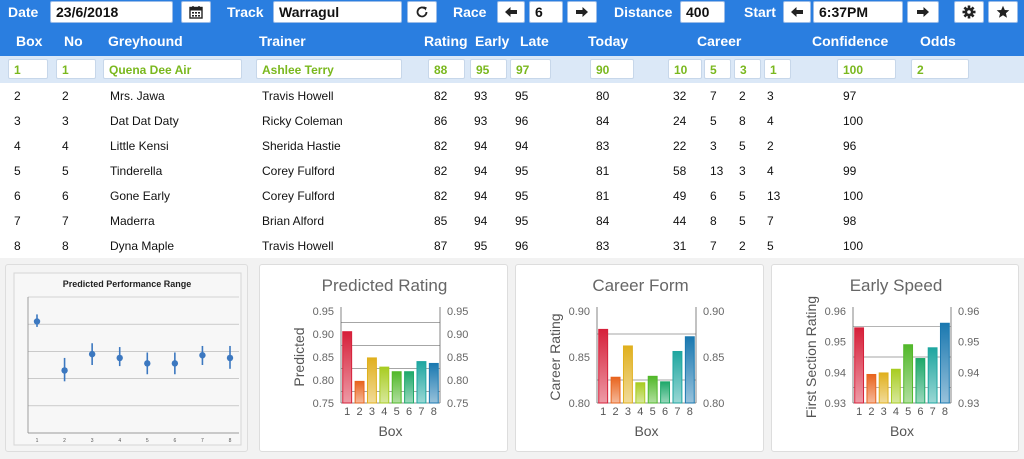  I want to click on header-rating: Rating, so click(446, 41).